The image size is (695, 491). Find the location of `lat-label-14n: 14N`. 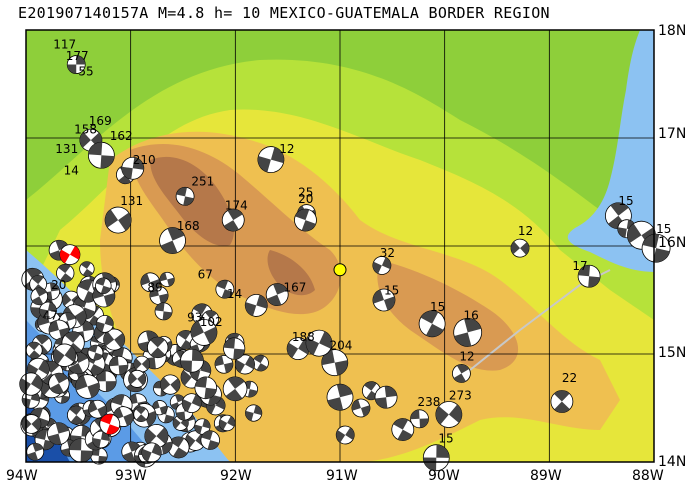

lat-label-14n: 14N is located at coordinates (672, 462).